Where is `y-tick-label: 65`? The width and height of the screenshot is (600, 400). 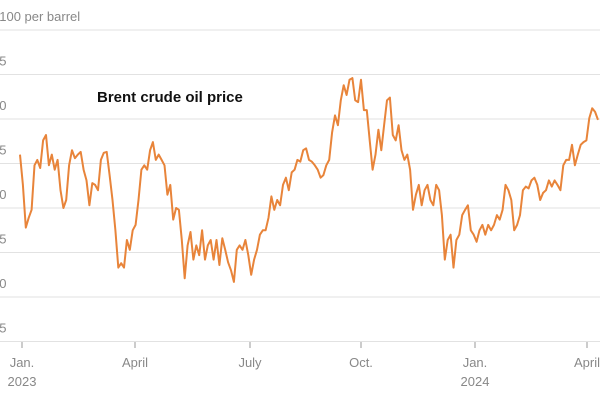 y-tick-label: 65 is located at coordinates (3, 328).